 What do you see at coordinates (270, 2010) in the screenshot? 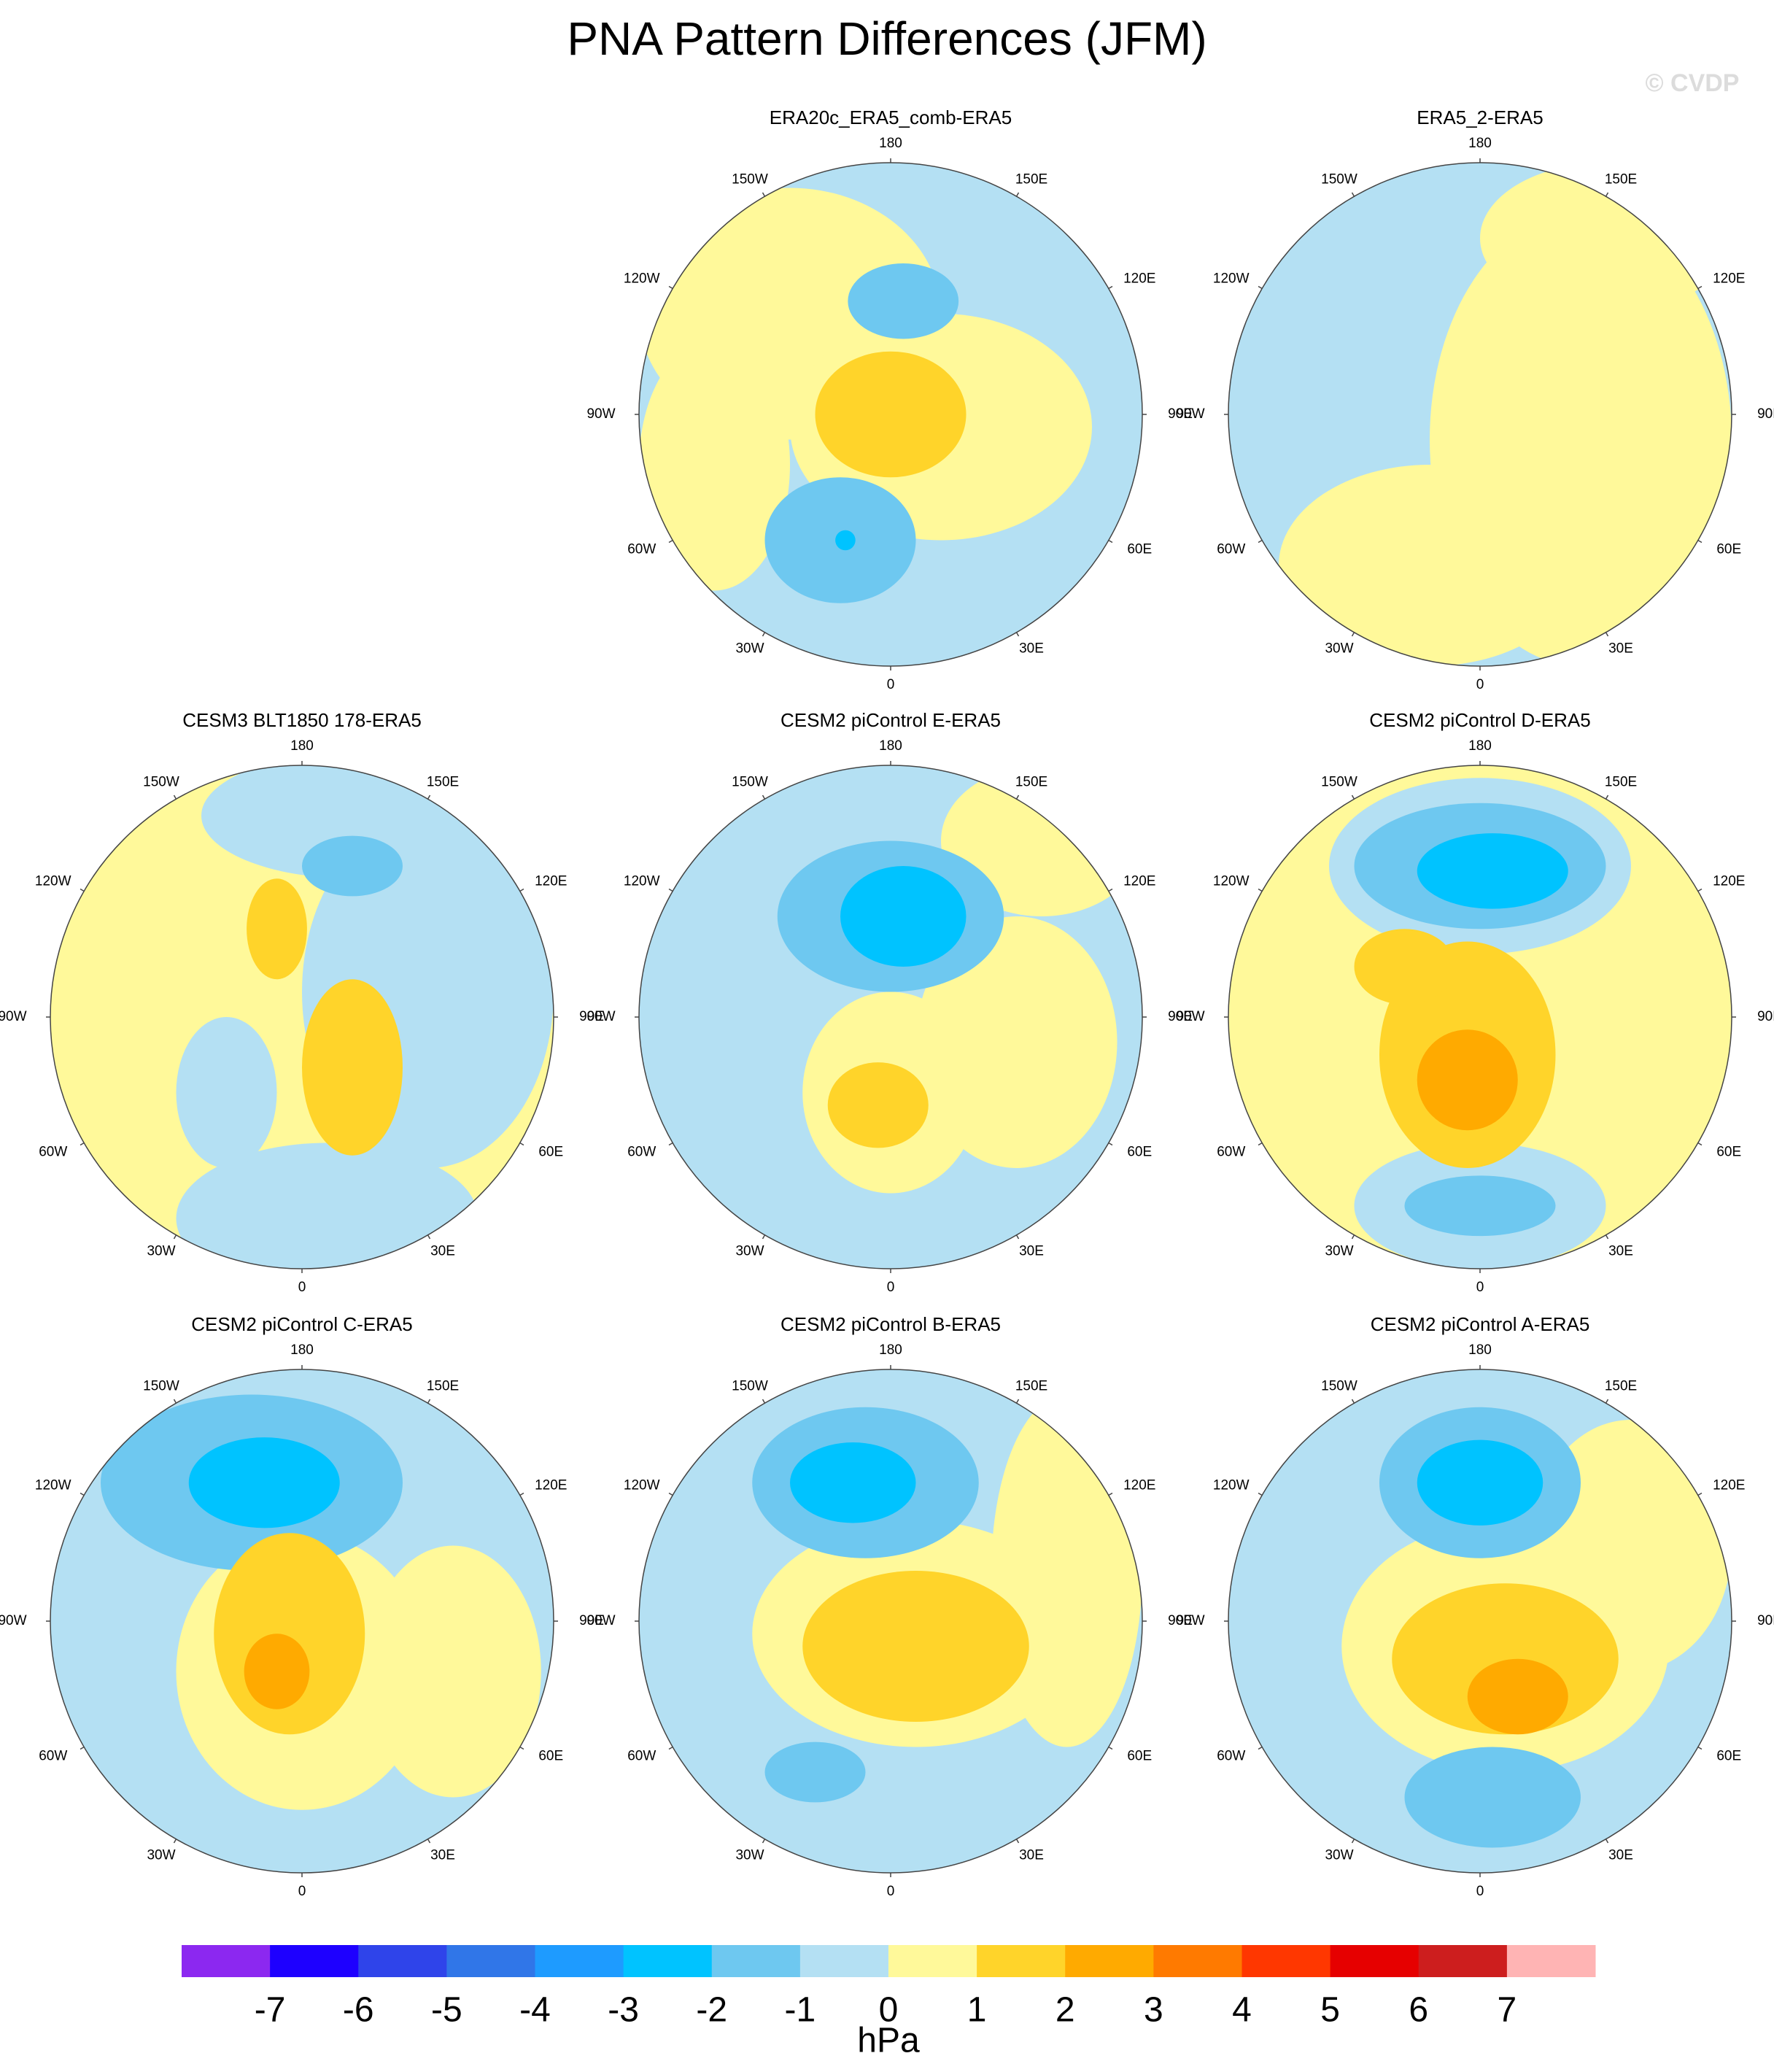
I see `colorbar-label: -7` at bounding box center [270, 2010].